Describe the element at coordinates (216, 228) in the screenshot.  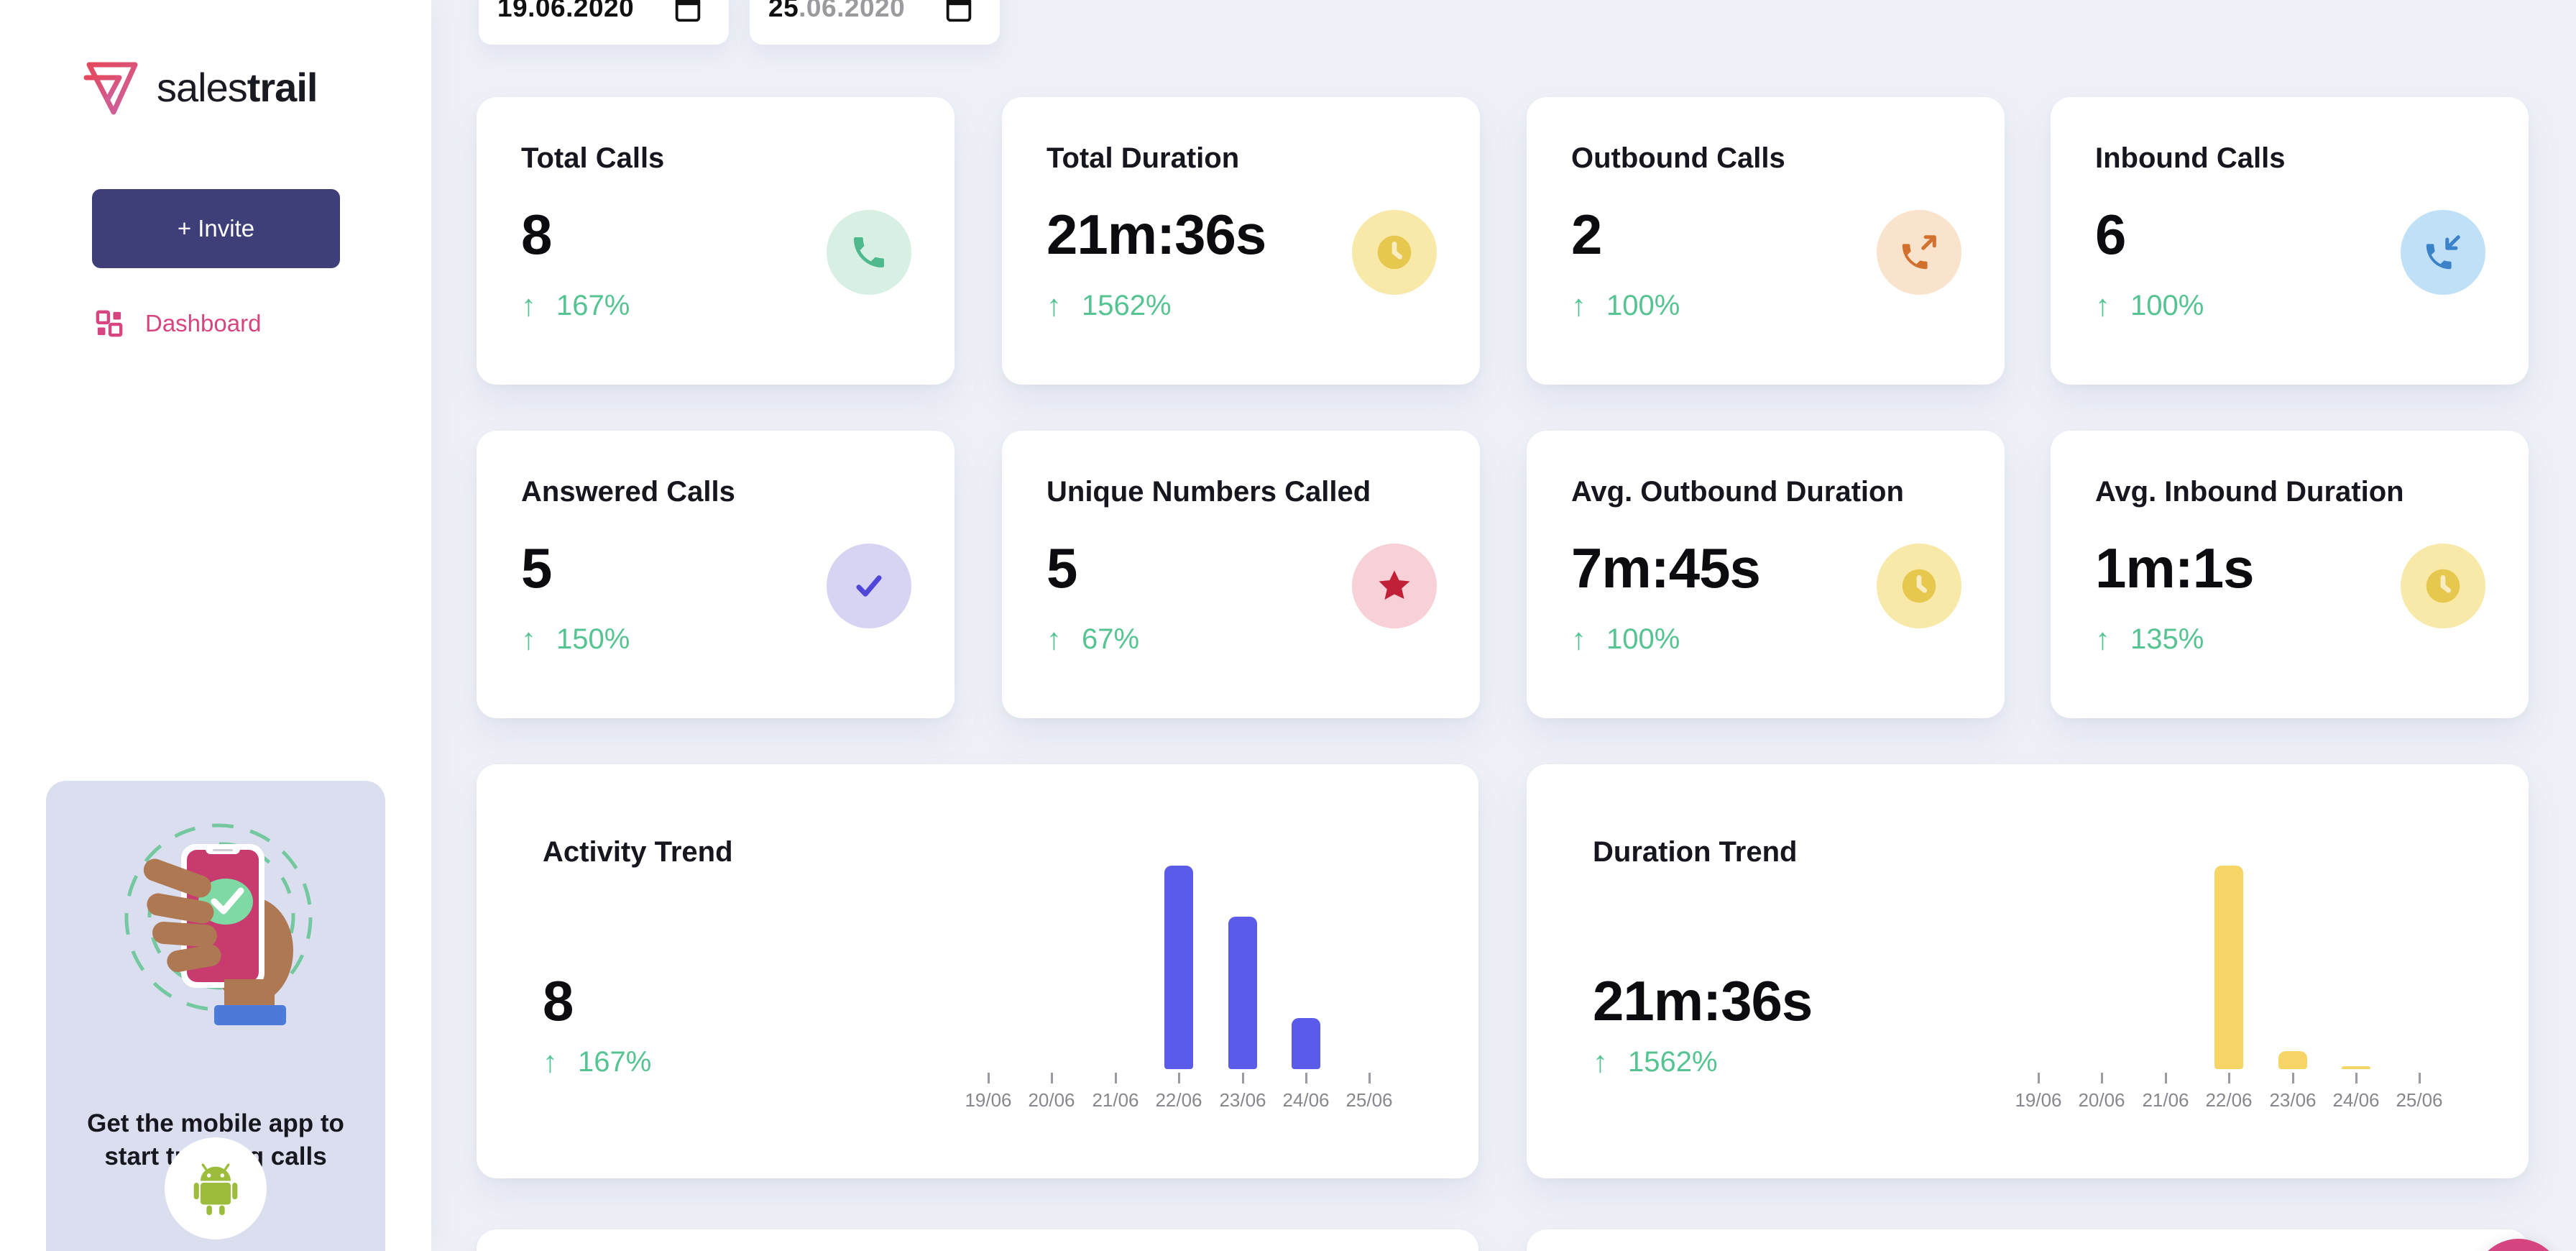
I see `invite-button: + Invite` at that location.